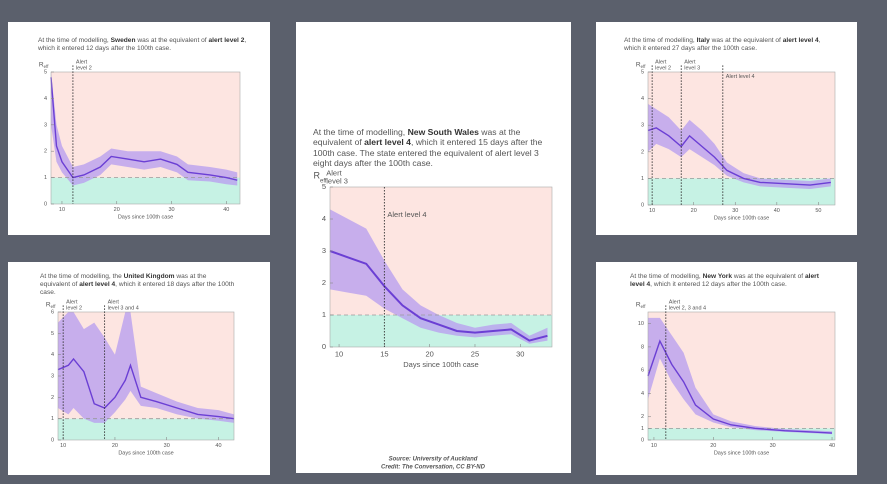 Image resolution: width=887 pixels, height=484 pixels. Describe the element at coordinates (337, 180) in the screenshot. I see `alert-label: level 3` at that location.